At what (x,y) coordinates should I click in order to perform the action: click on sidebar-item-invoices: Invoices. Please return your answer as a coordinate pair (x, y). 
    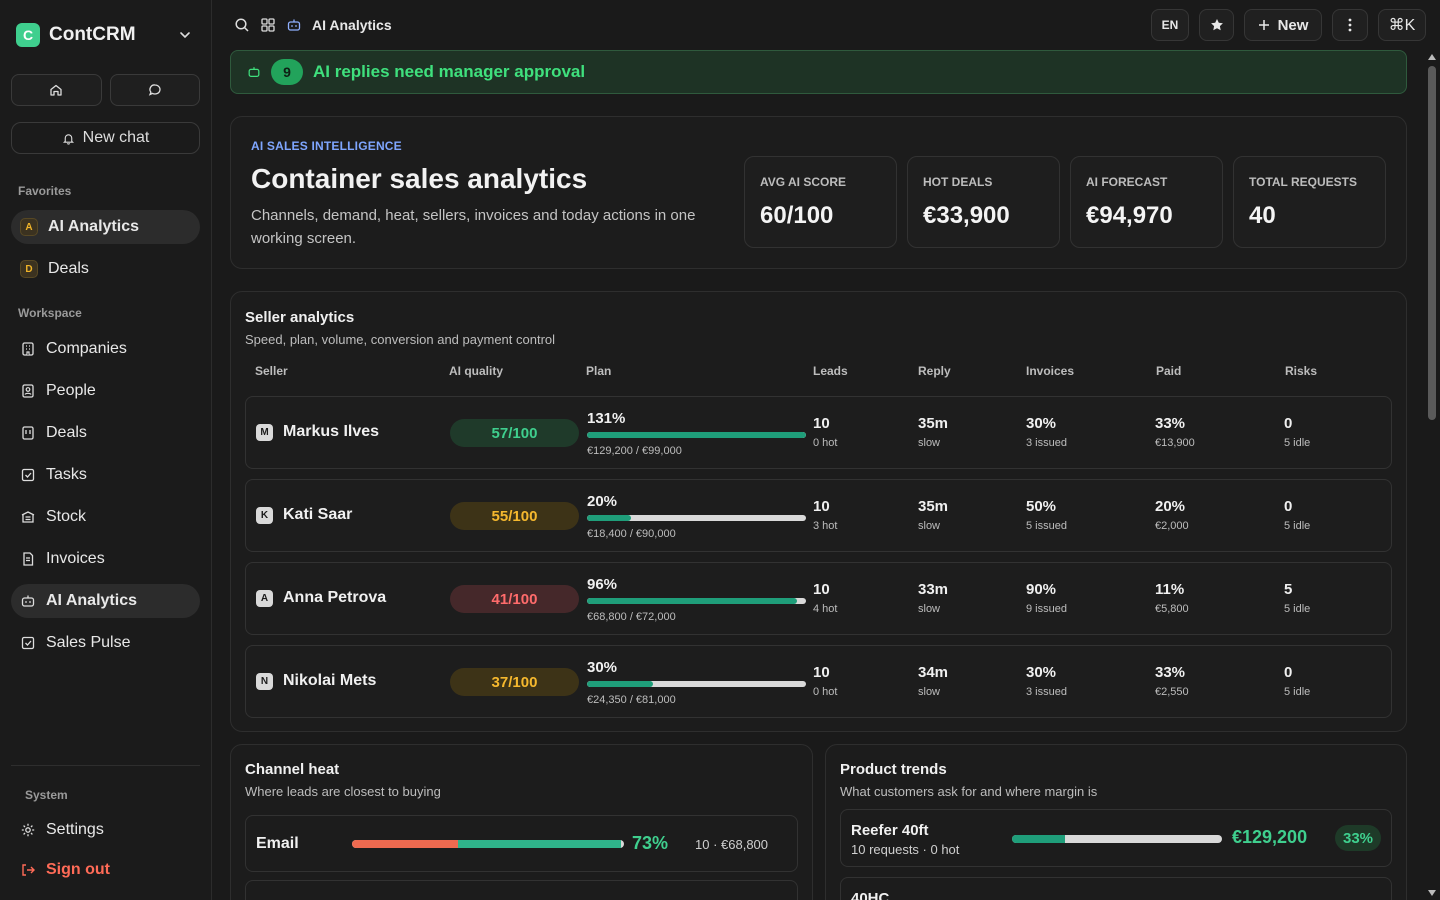
    Looking at the image, I should click on (105, 559).